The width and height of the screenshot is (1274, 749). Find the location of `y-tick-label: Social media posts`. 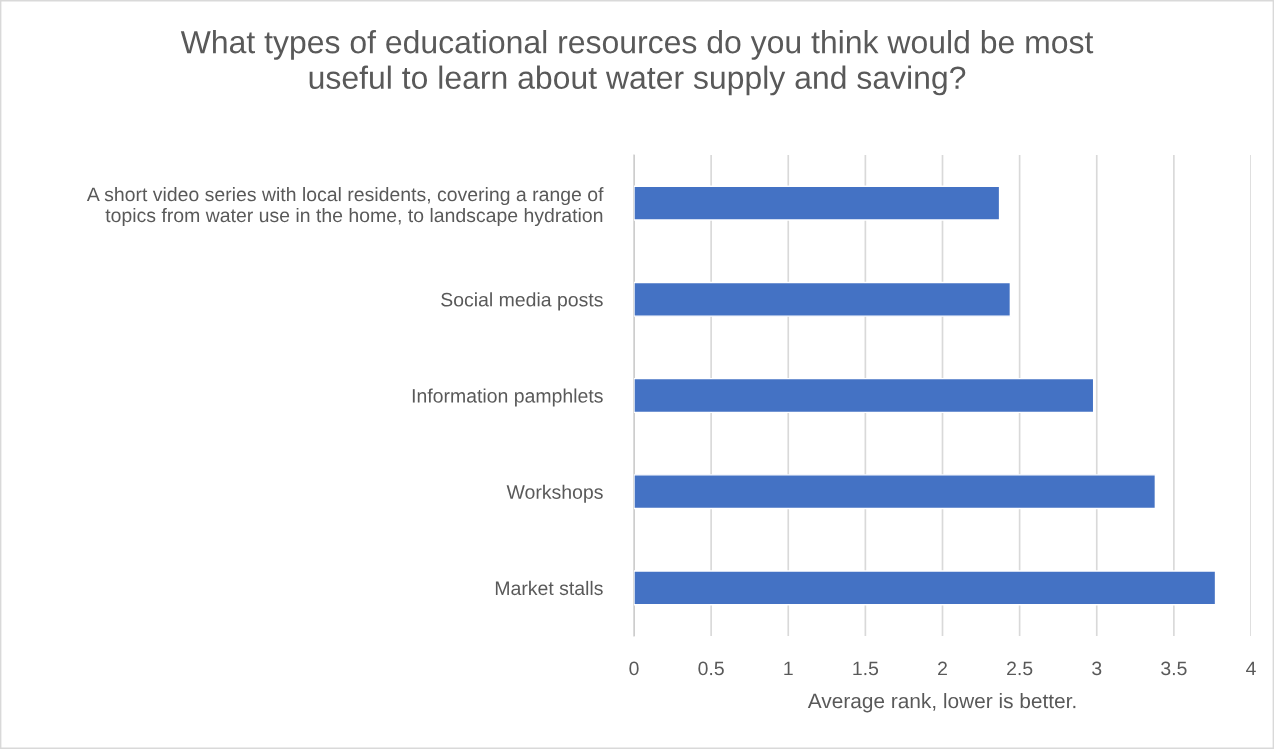

y-tick-label: Social media posts is located at coordinates (522, 301).